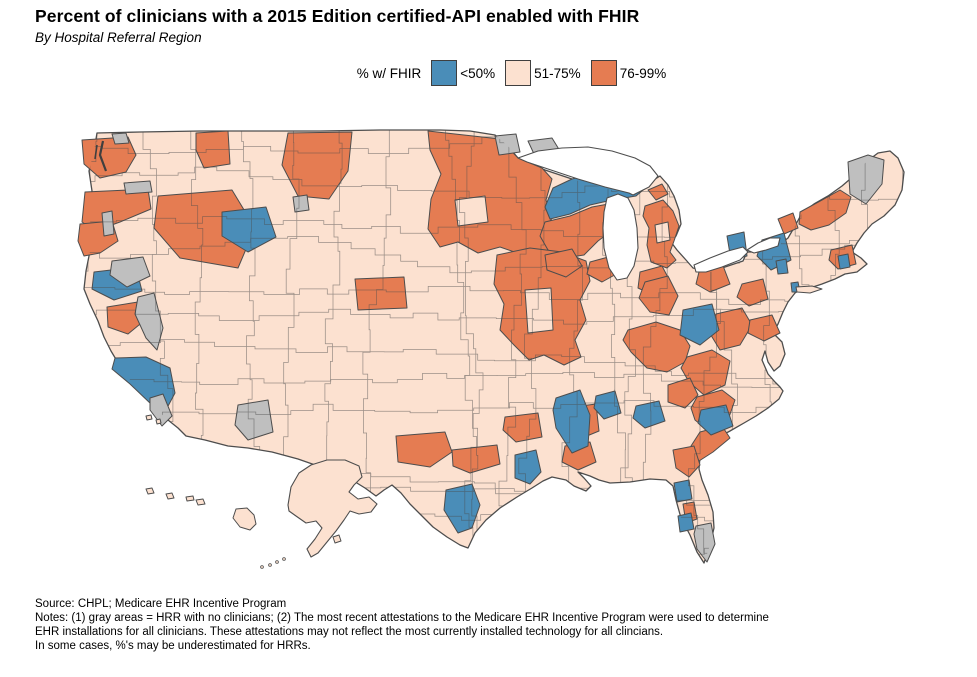 This screenshot has width=977, height=677. Describe the element at coordinates (539, 310) in the screenshot. I see `hrr-region-missouri-hole` at that location.